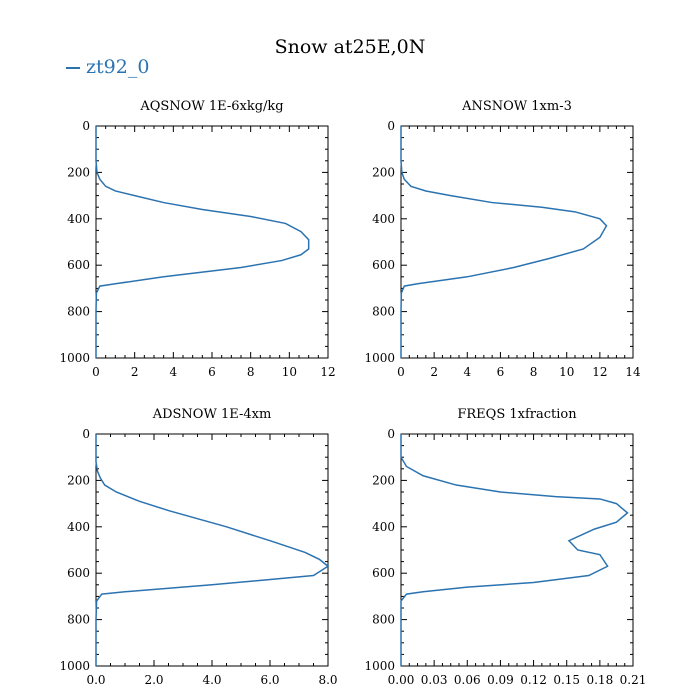 The image size is (700, 700). What do you see at coordinates (327, 680) in the screenshot?
I see `x-tick-label: 8.0` at bounding box center [327, 680].